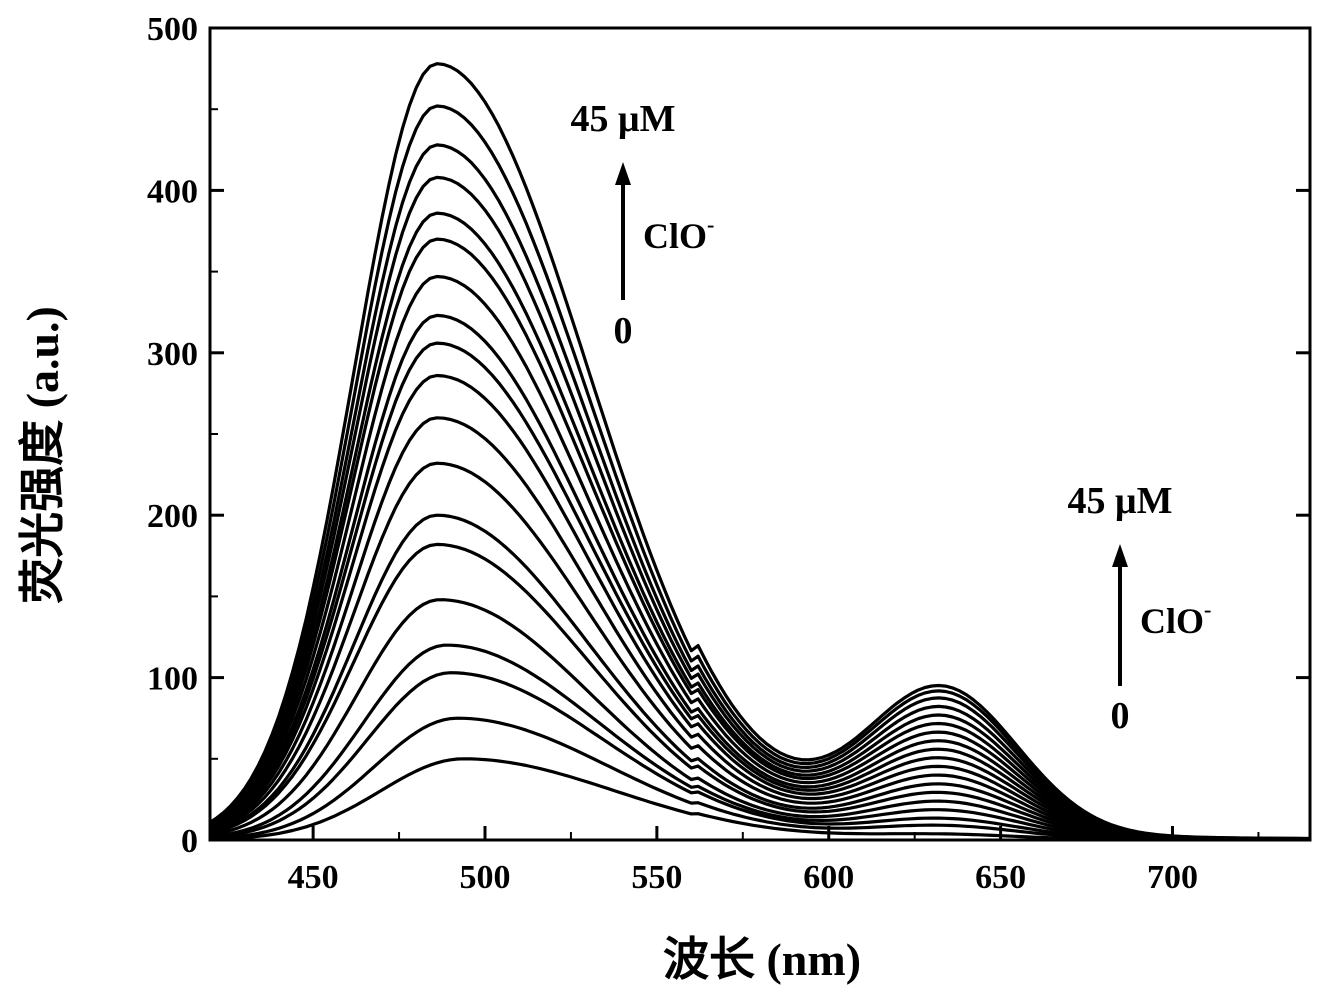 The image size is (1328, 1004). I want to click on annotation-peak1: 45 μM ClO- 0, so click(643, 225).